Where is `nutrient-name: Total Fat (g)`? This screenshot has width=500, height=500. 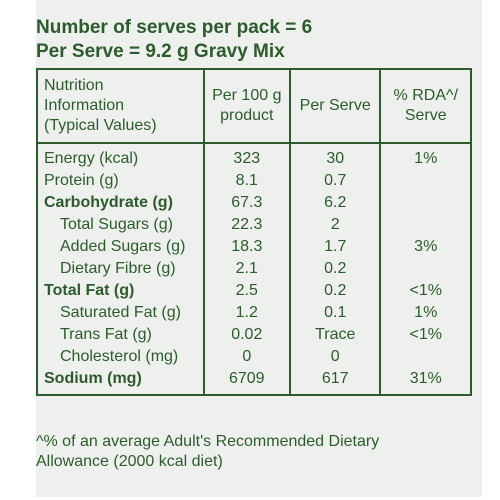
nutrient-name: Total Fat (g) is located at coordinates (120, 291).